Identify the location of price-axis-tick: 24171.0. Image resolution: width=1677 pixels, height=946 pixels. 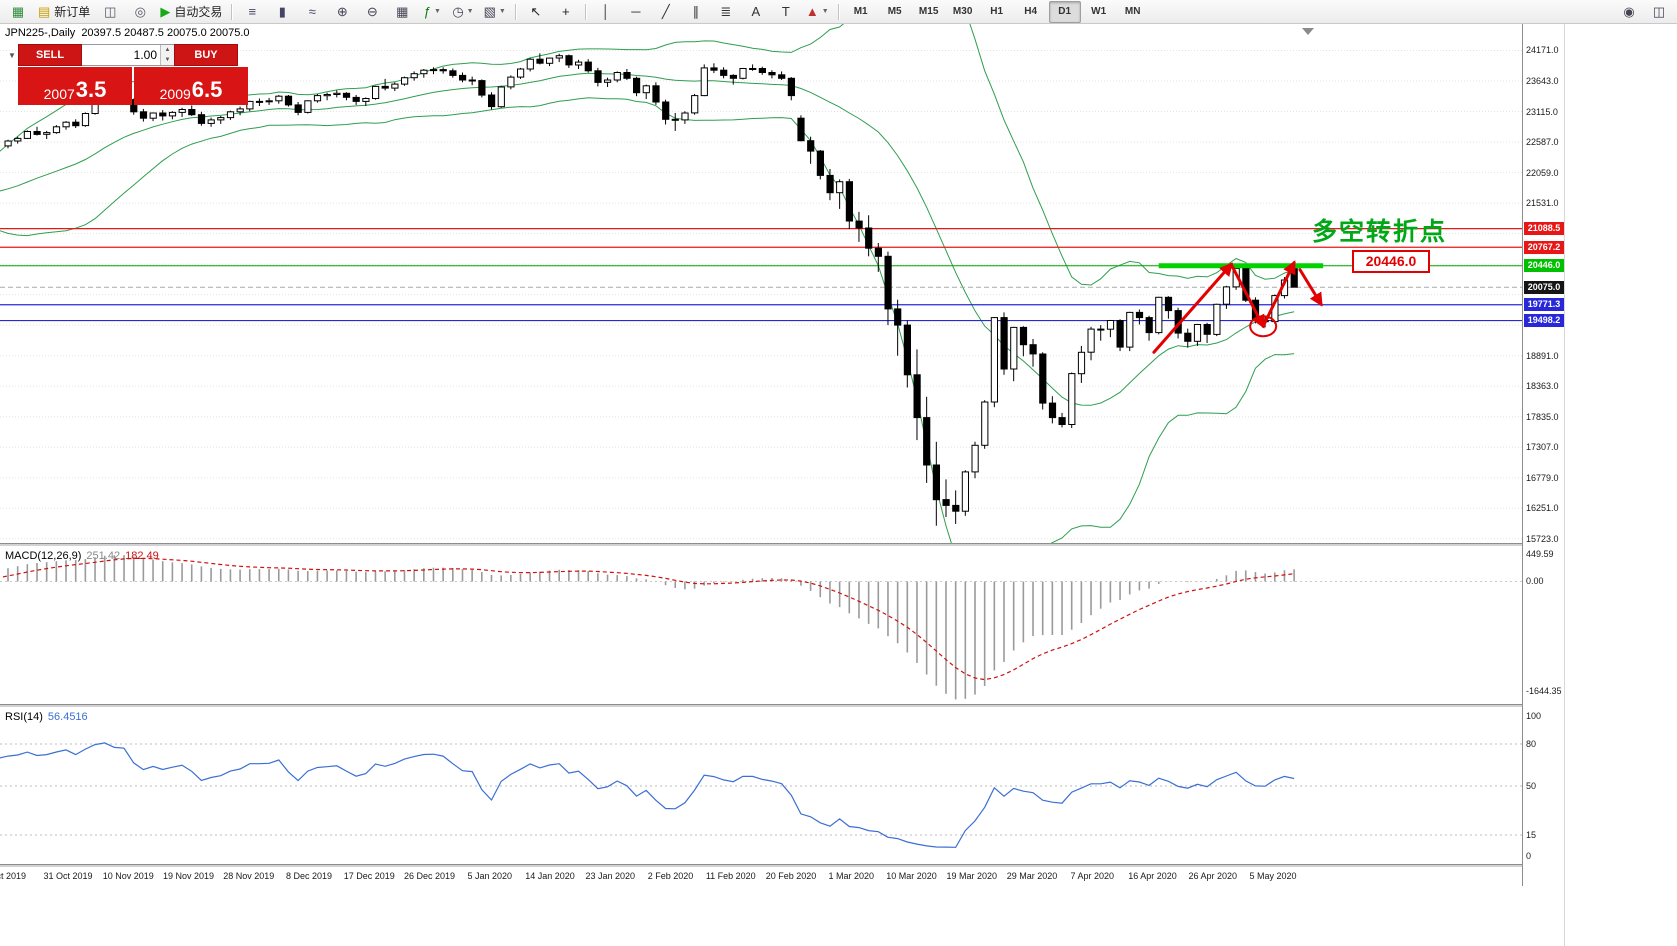
(1542, 50).